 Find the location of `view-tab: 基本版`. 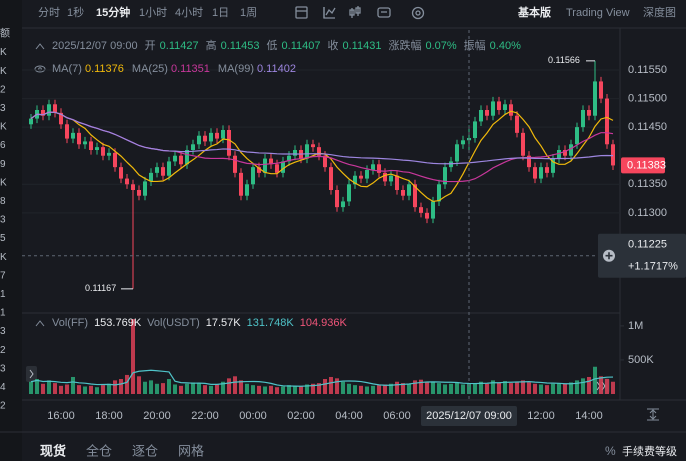

view-tab: 基本版 is located at coordinates (534, 12).